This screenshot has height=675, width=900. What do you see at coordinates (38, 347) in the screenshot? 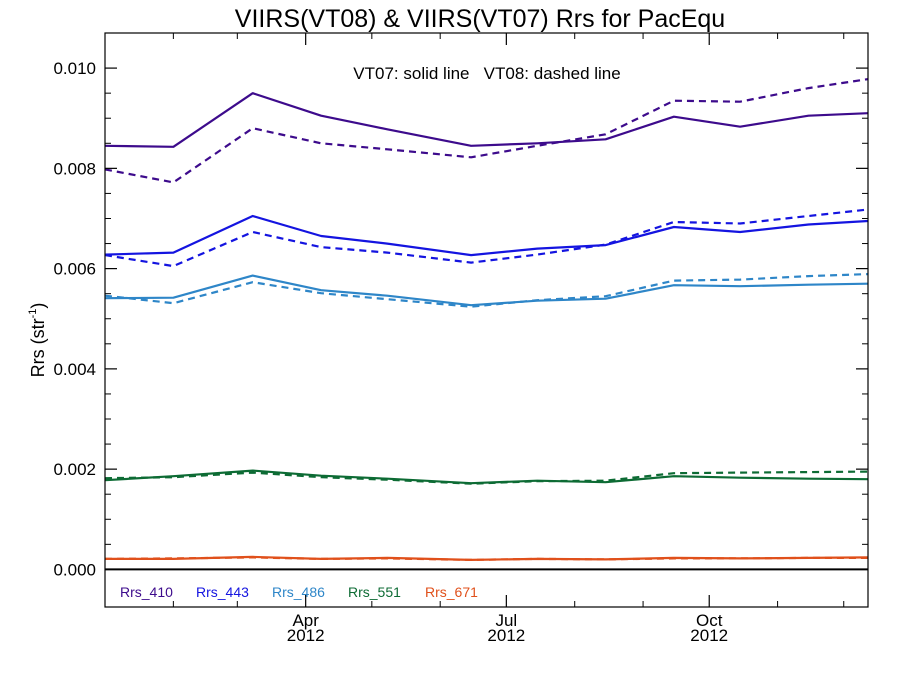
I see `y-axis-label-text: Rrs (str` at bounding box center [38, 347].